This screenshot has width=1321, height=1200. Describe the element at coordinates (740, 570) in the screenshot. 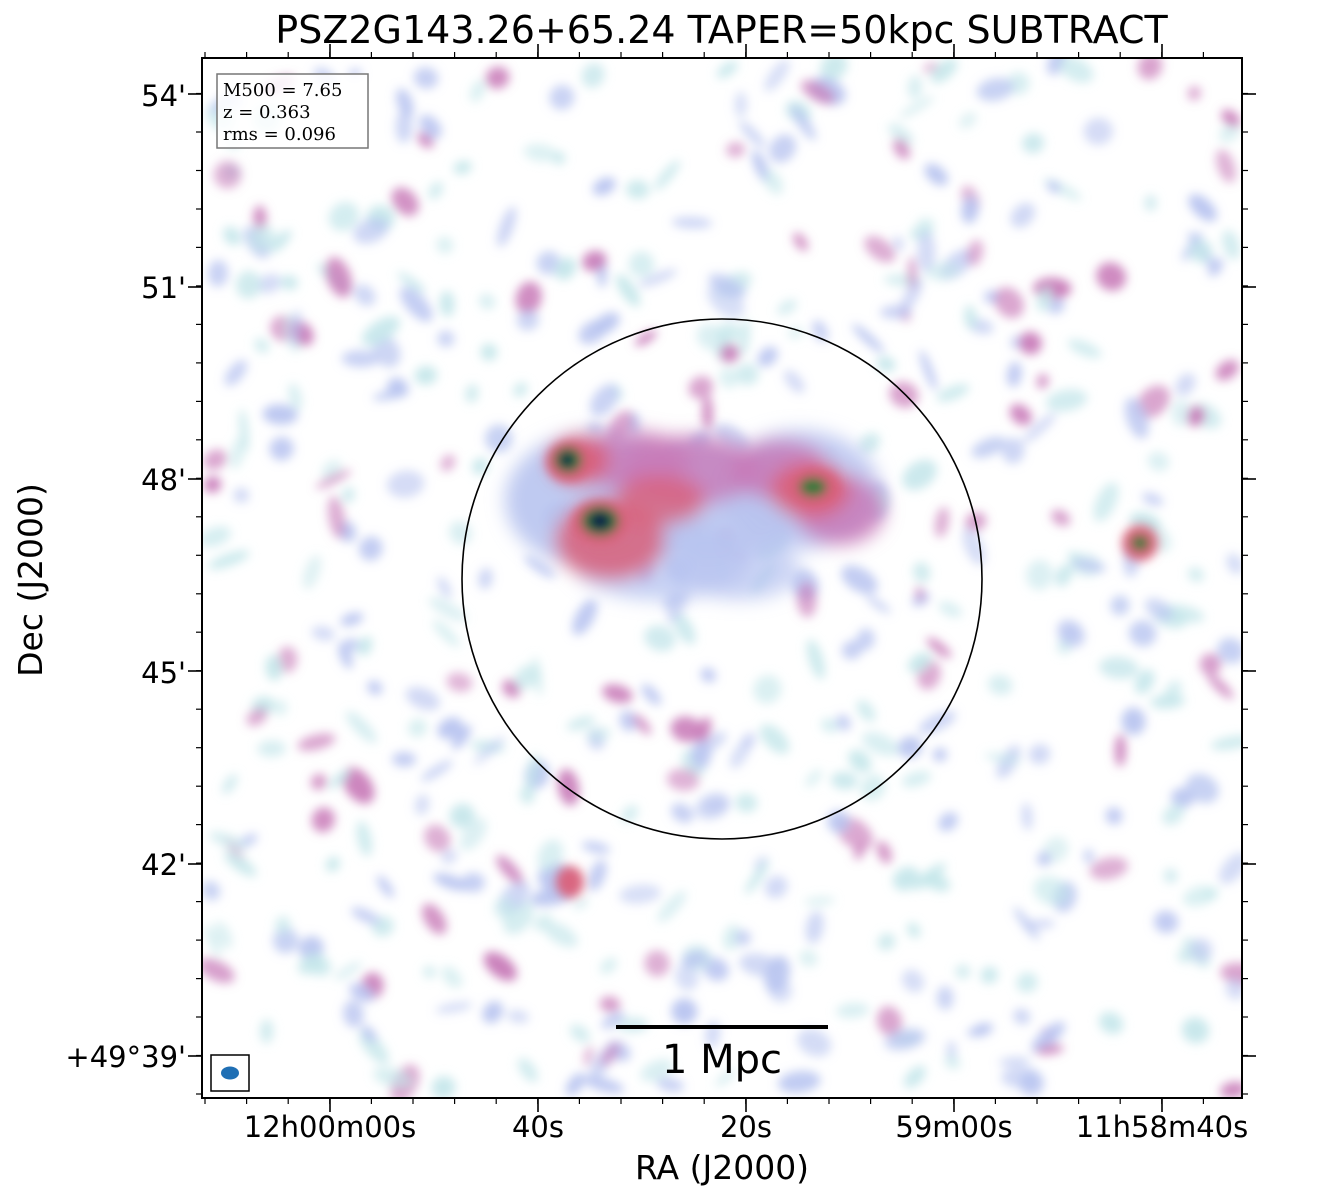

I see `halo-blob` at that location.